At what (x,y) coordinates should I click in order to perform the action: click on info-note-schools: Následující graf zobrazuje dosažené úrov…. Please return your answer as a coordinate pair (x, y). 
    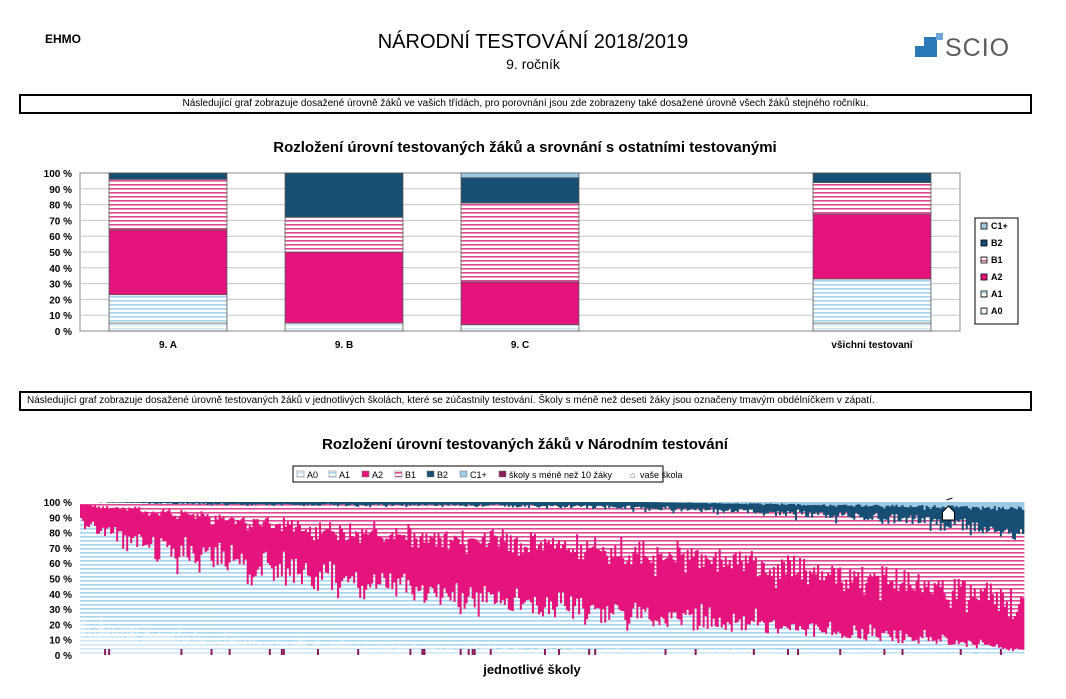
    Looking at the image, I should click on (525, 401).